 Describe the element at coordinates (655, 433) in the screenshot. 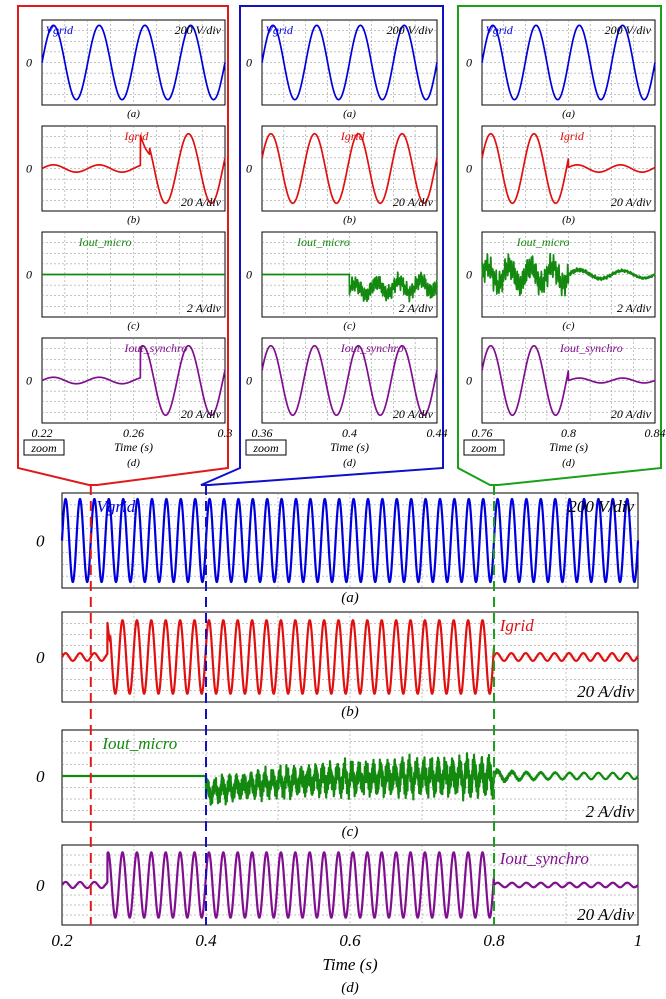

I see `x-tick-label: 0.84` at that location.